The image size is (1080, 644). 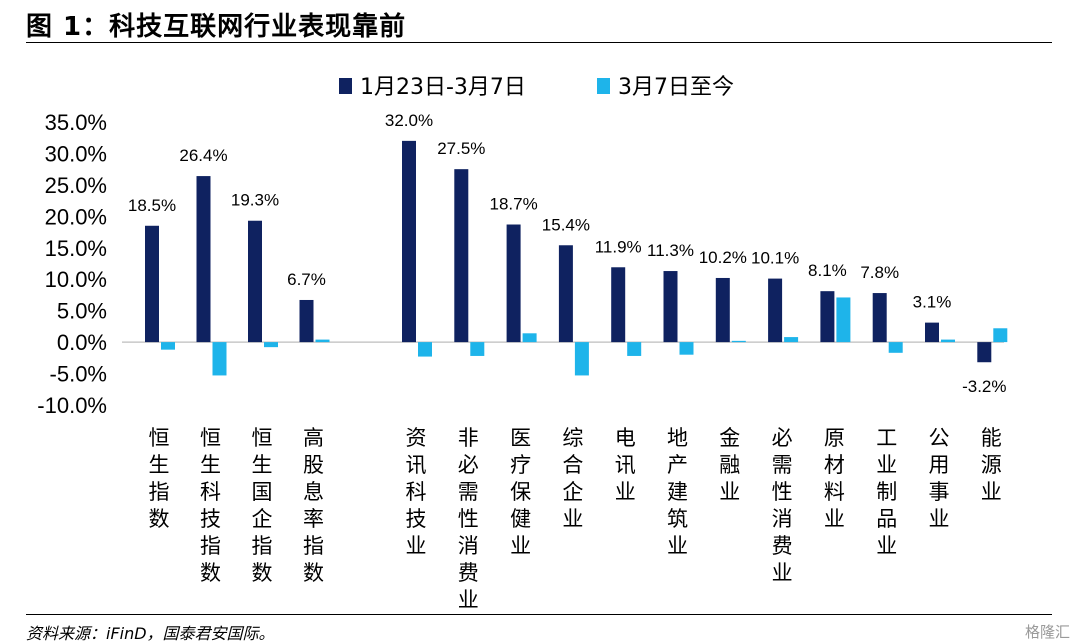 I want to click on y-tick-label: 25.0%, so click(x=76, y=185).